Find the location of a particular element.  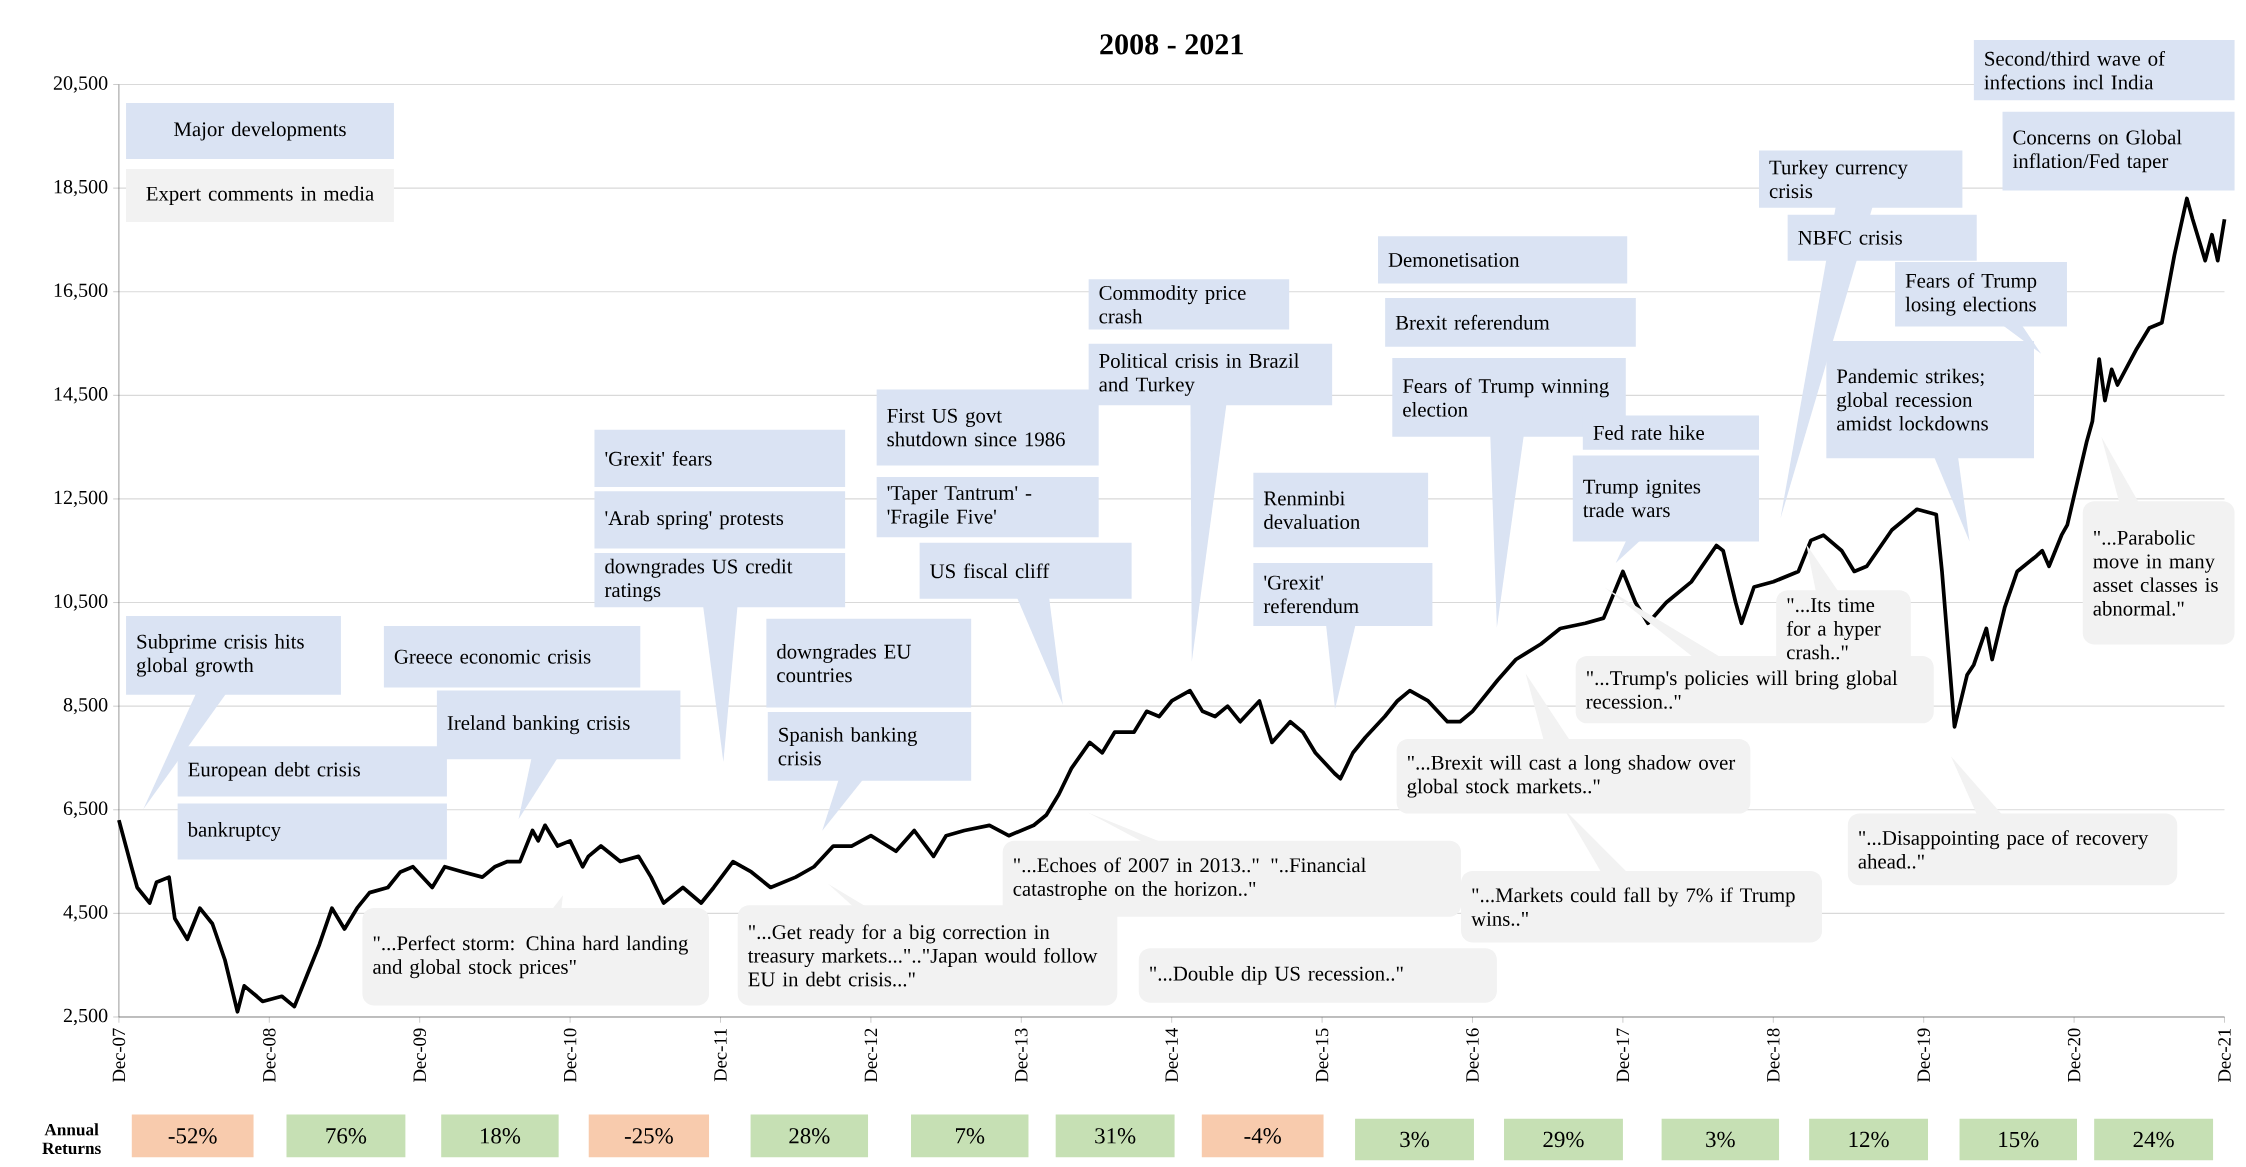

chart-title: 2008 - 2021 is located at coordinates (1171, 44).